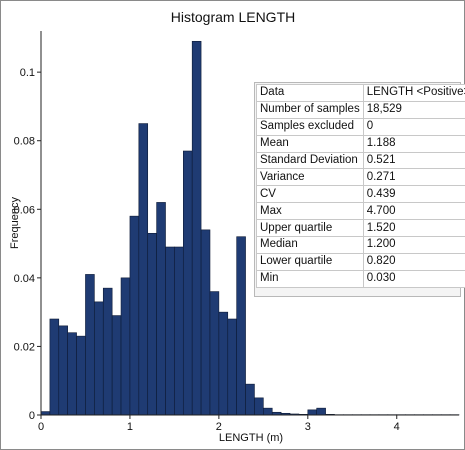 Image resolution: width=465 pixels, height=450 pixels. What do you see at coordinates (310, 143) in the screenshot?
I see `stats-label: Mean` at bounding box center [310, 143].